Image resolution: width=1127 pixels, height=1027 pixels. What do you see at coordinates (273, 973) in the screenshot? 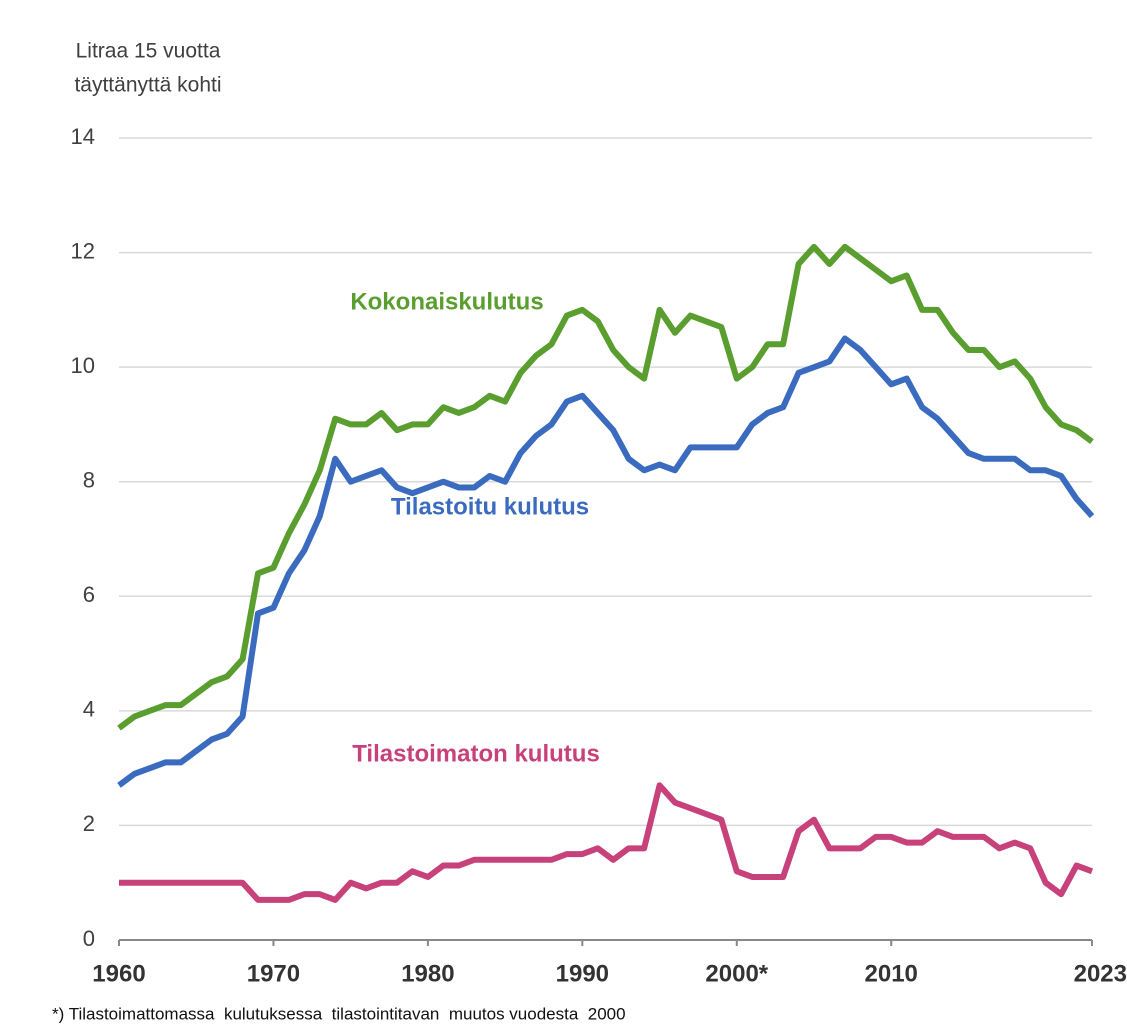
I see `x-tick-label: 1970` at bounding box center [273, 973].